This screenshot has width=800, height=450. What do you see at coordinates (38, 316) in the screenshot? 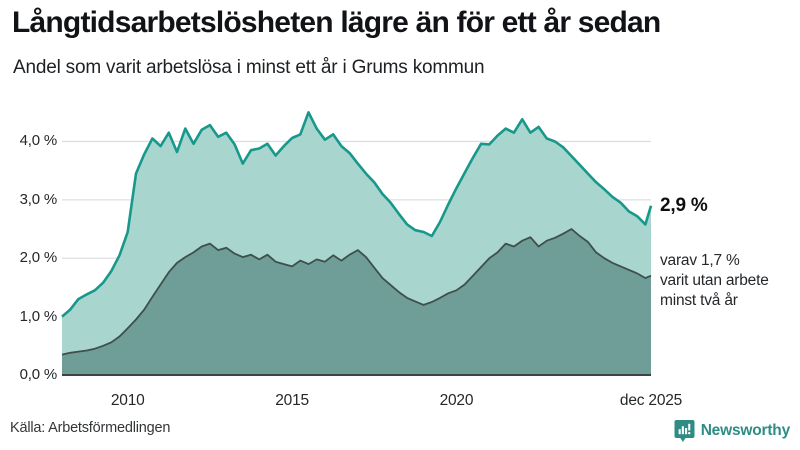
I see `y-axis-label: 1,0 %` at bounding box center [38, 316].